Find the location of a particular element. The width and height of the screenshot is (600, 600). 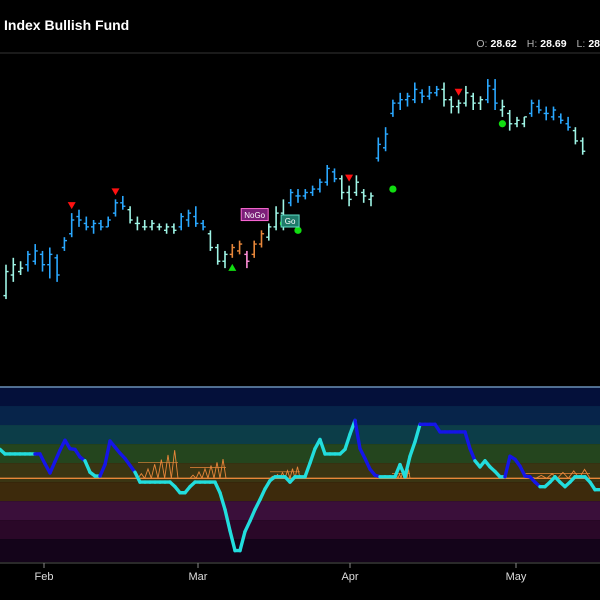

go-label-box is located at coordinates (290, 221).